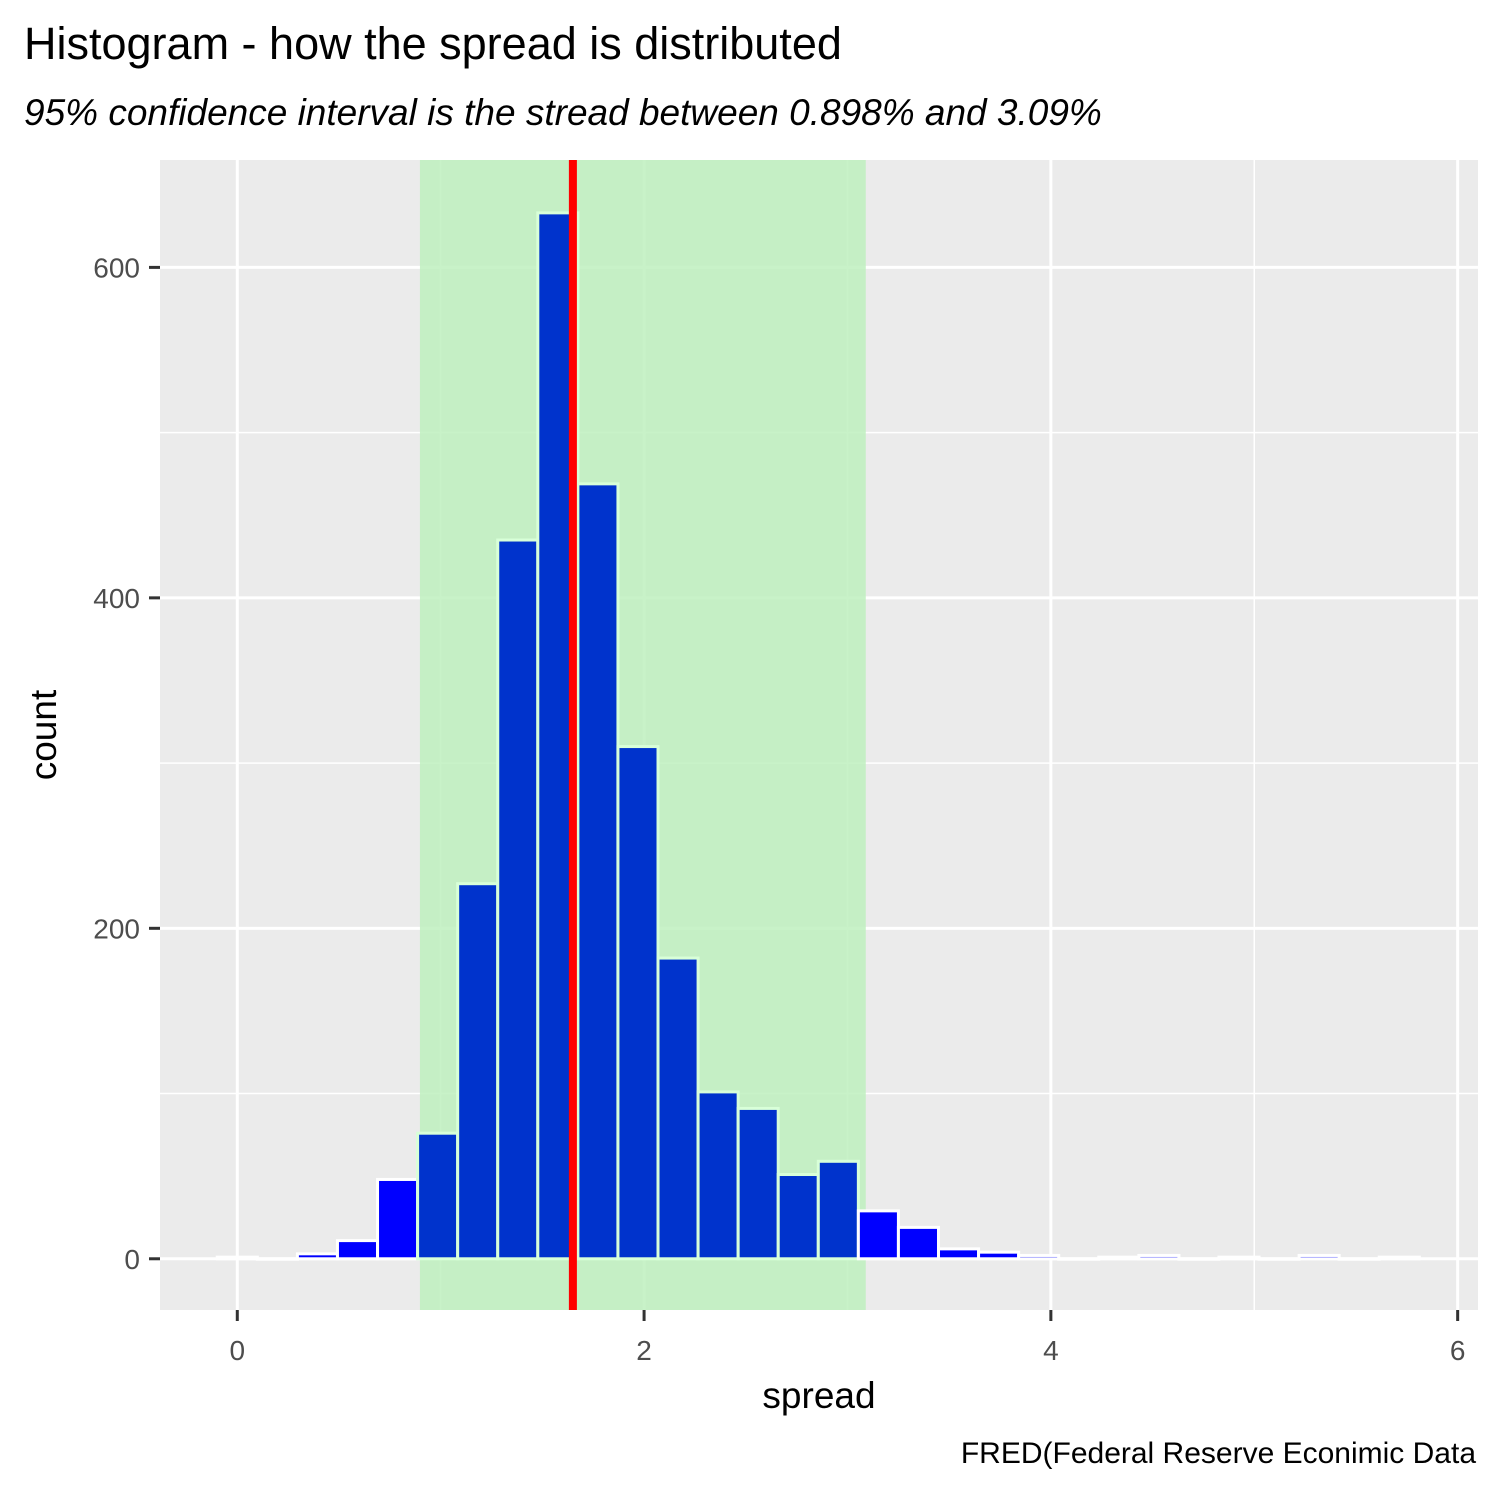  Describe the element at coordinates (644, 1350) in the screenshot. I see `x-tick-label: 2` at that location.